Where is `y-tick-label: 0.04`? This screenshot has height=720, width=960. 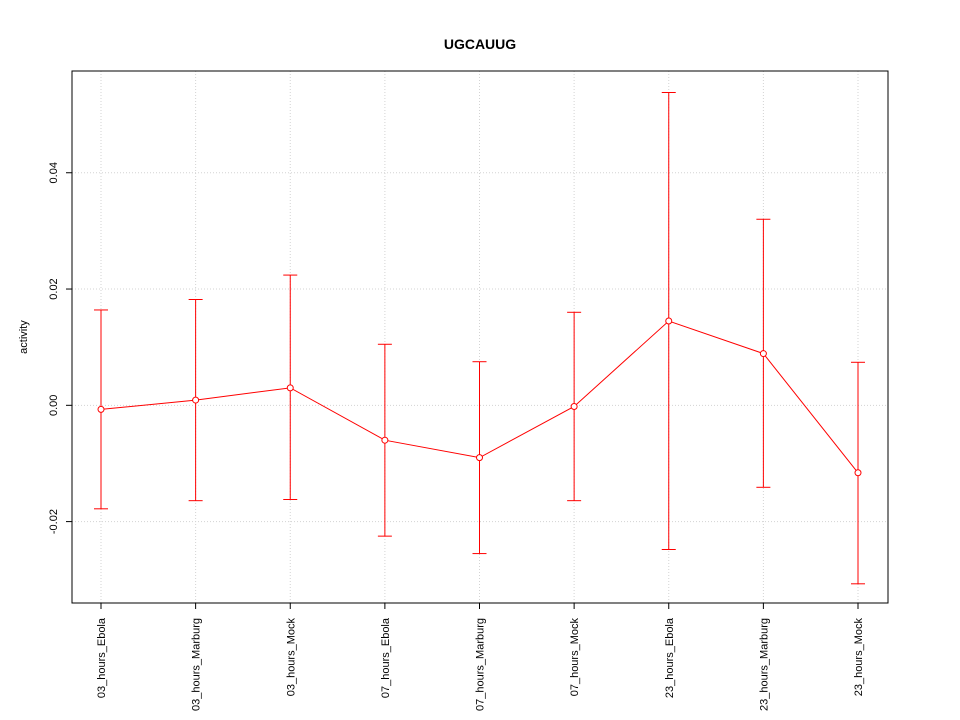 y-tick-label: 0.04 is located at coordinates (54, 172).